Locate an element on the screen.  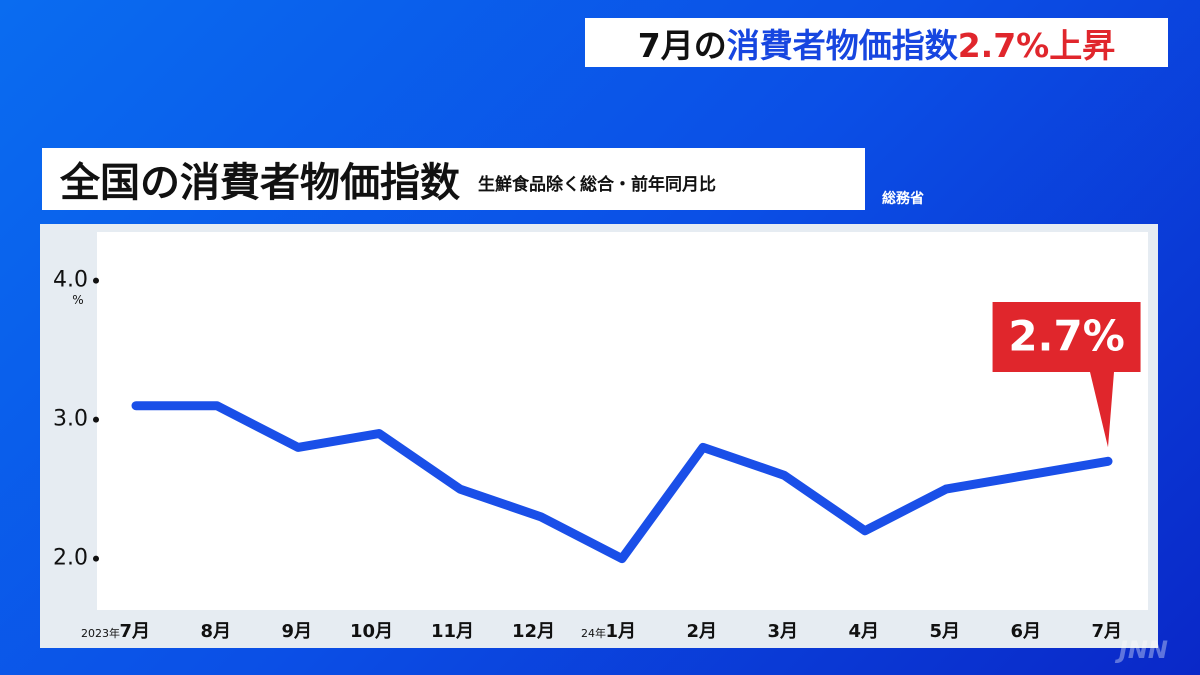
x-tick-label-text: 4月 is located at coordinates (863, 631).